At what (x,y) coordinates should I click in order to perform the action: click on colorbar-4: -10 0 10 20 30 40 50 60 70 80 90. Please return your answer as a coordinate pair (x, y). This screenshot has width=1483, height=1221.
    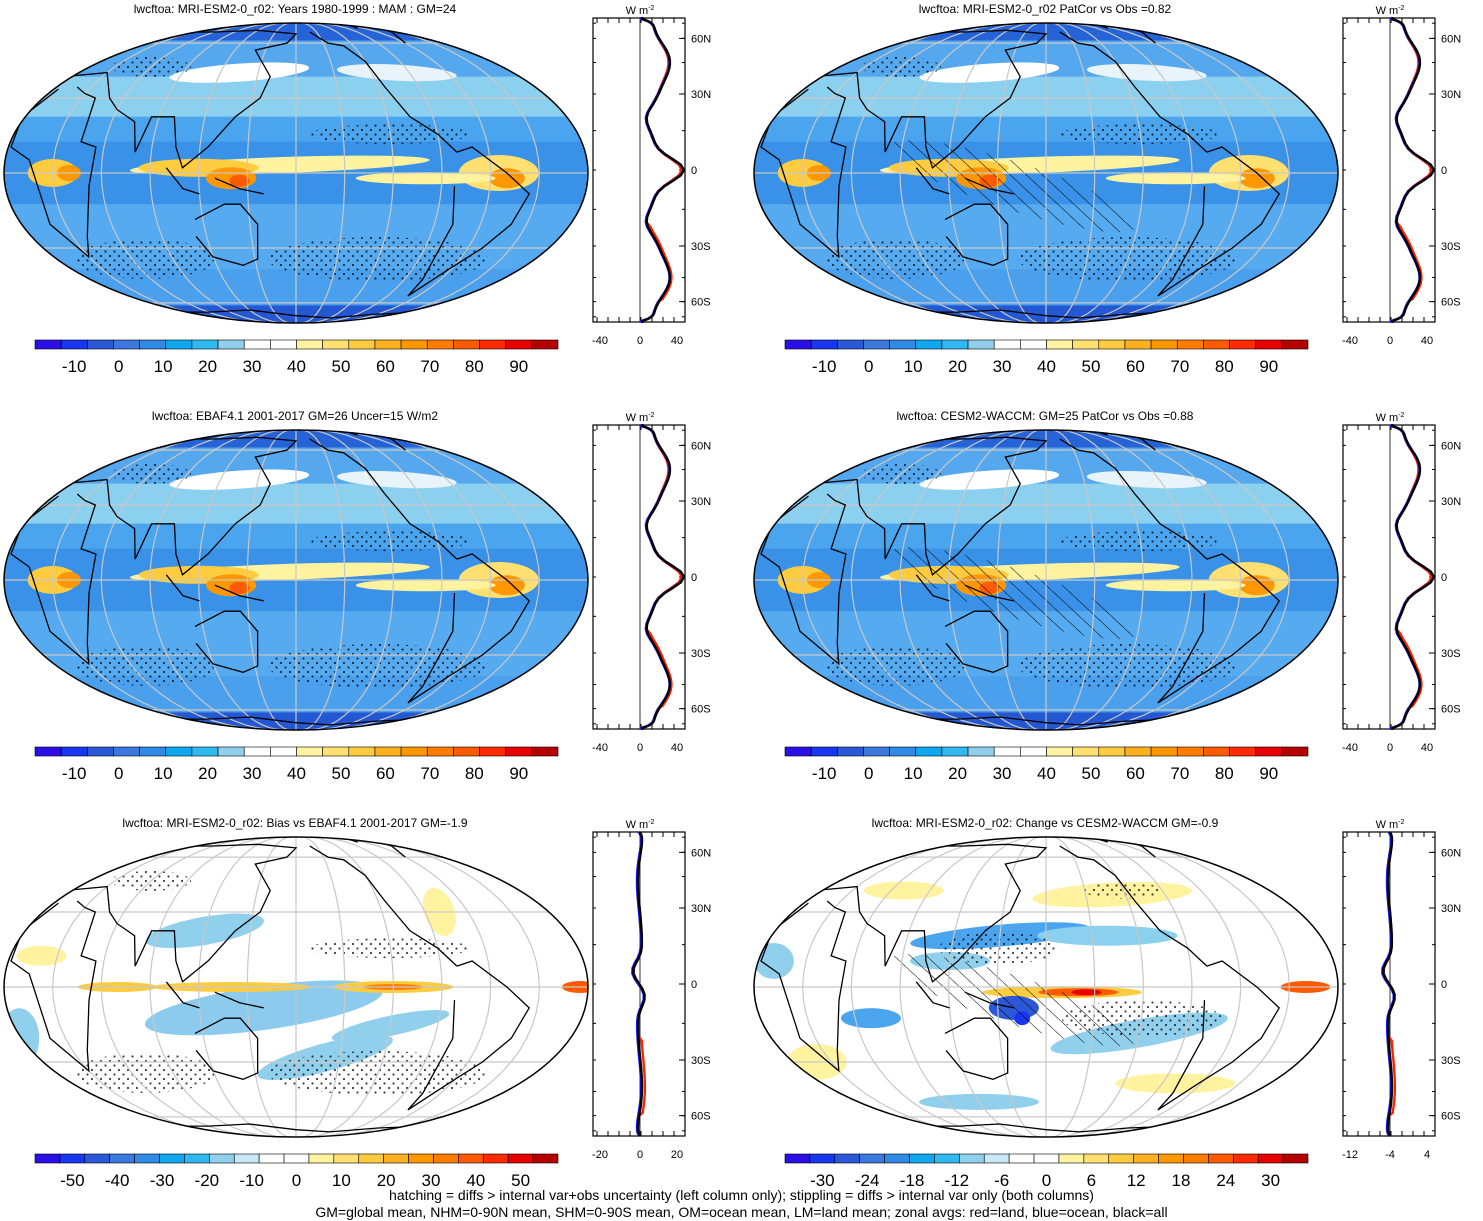
    Looking at the image, I should click on (1046, 764).